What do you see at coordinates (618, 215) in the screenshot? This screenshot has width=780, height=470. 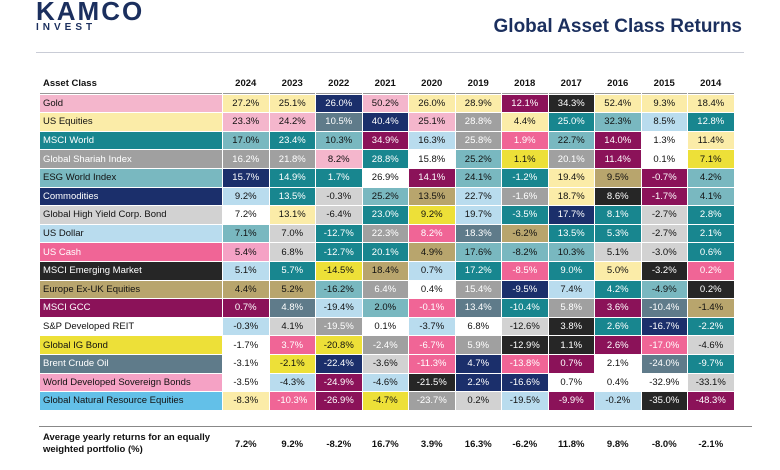 I see `return-cell: 8.1%` at bounding box center [618, 215].